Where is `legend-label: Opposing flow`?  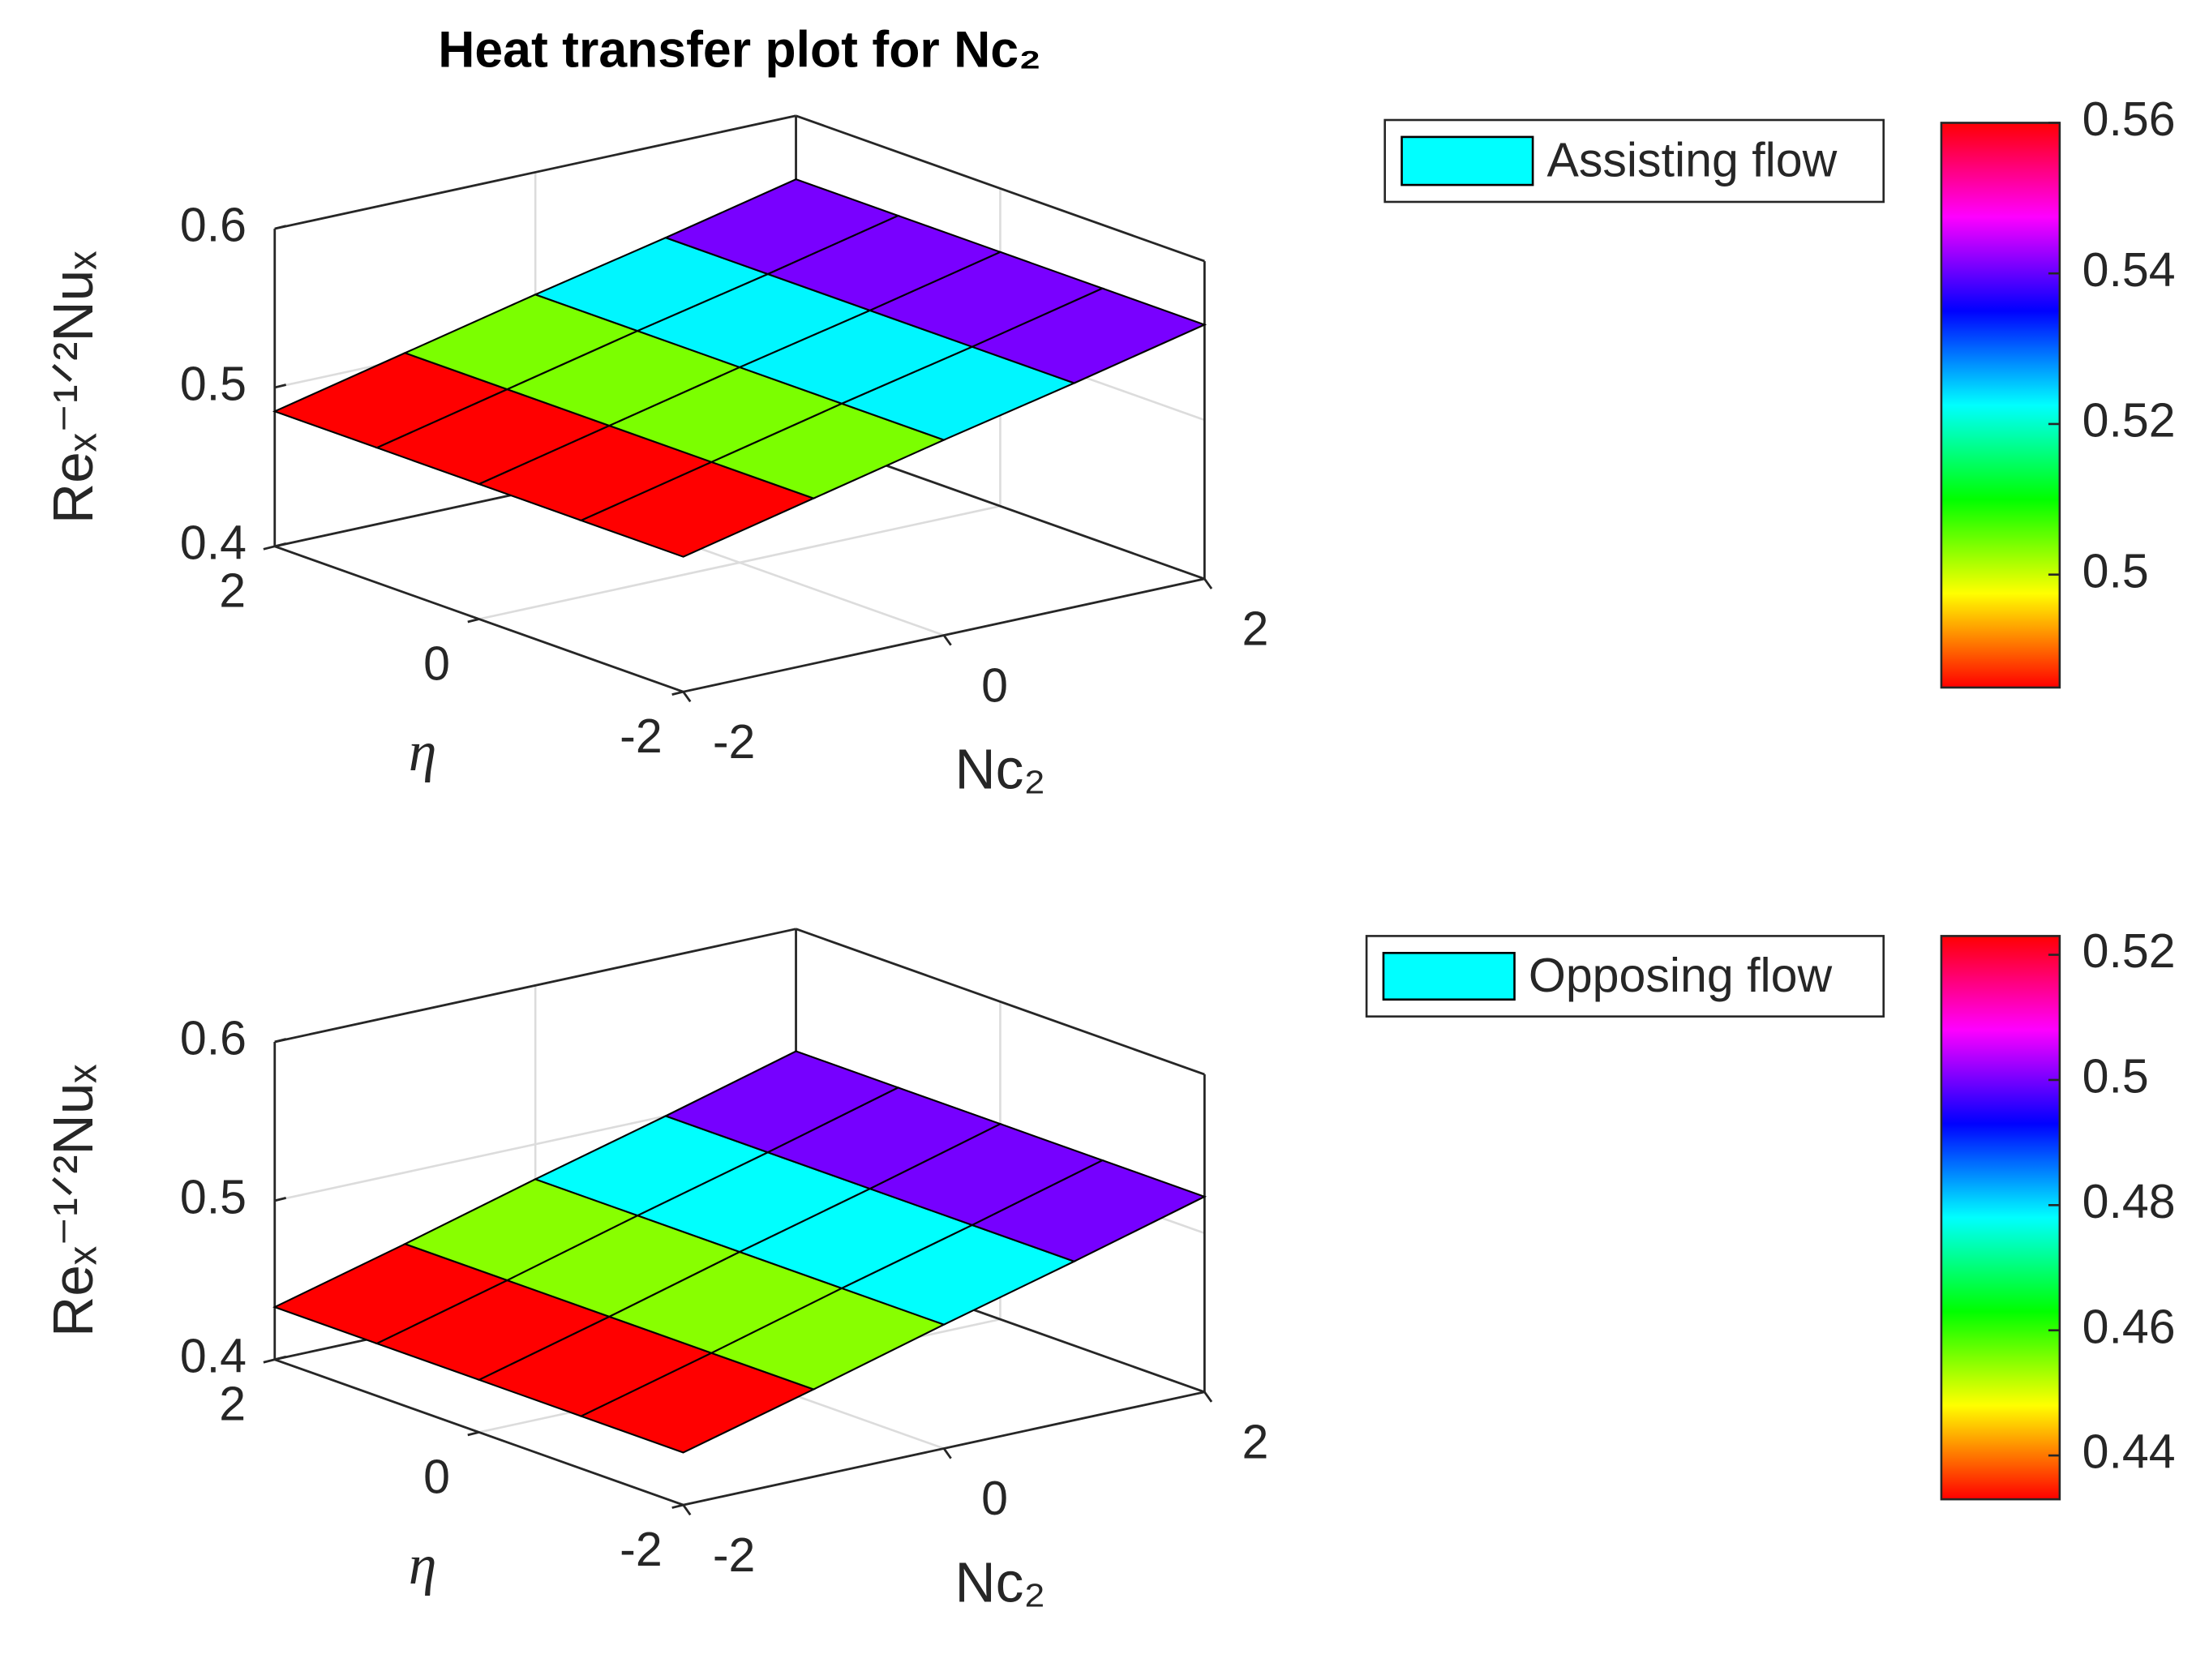
legend-label: Opposing flow is located at coordinates (1681, 975).